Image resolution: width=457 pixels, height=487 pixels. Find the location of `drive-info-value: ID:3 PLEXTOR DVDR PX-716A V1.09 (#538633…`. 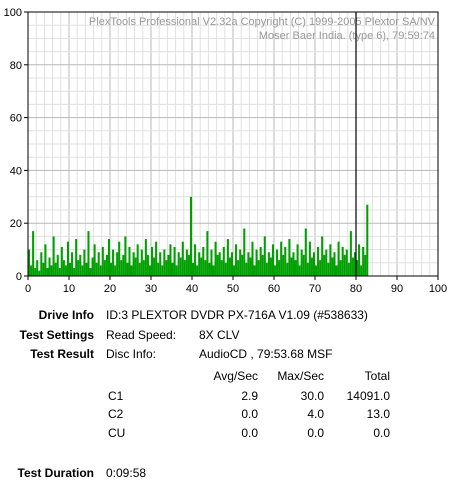

drive-info-value: ID:3 PLEXTOR DVDR PX-716A V1.09 (#538633… is located at coordinates (237, 315).